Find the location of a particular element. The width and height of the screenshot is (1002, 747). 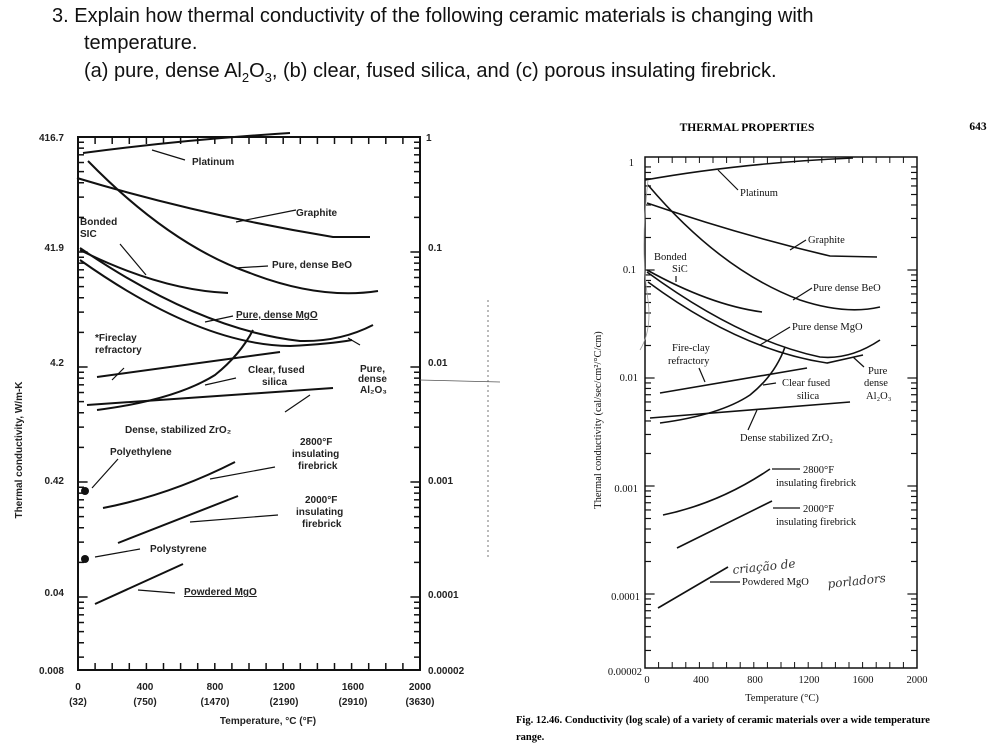

label-silica: Clear, fused is located at coordinates (276, 370).